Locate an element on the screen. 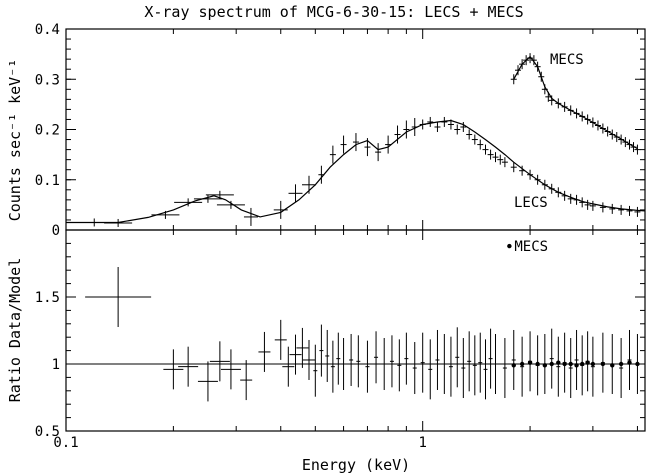  bottom-y-axis-label: Ratio Data/Model is located at coordinates (15, 330).